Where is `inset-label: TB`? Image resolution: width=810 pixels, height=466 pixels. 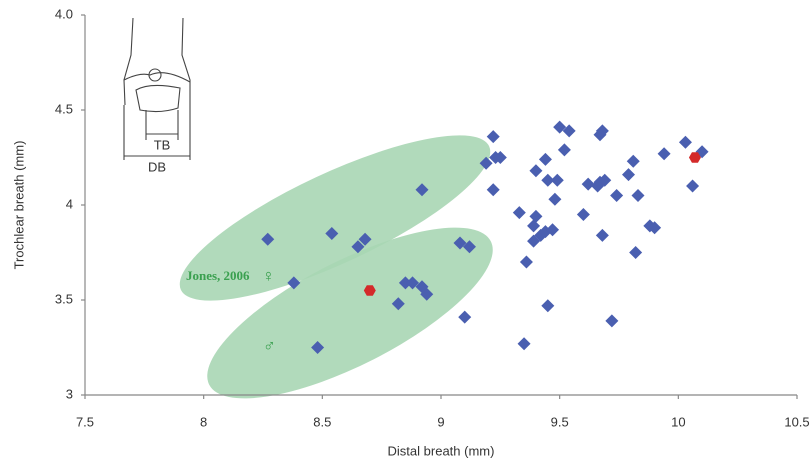 inset-label: TB is located at coordinates (162, 144).